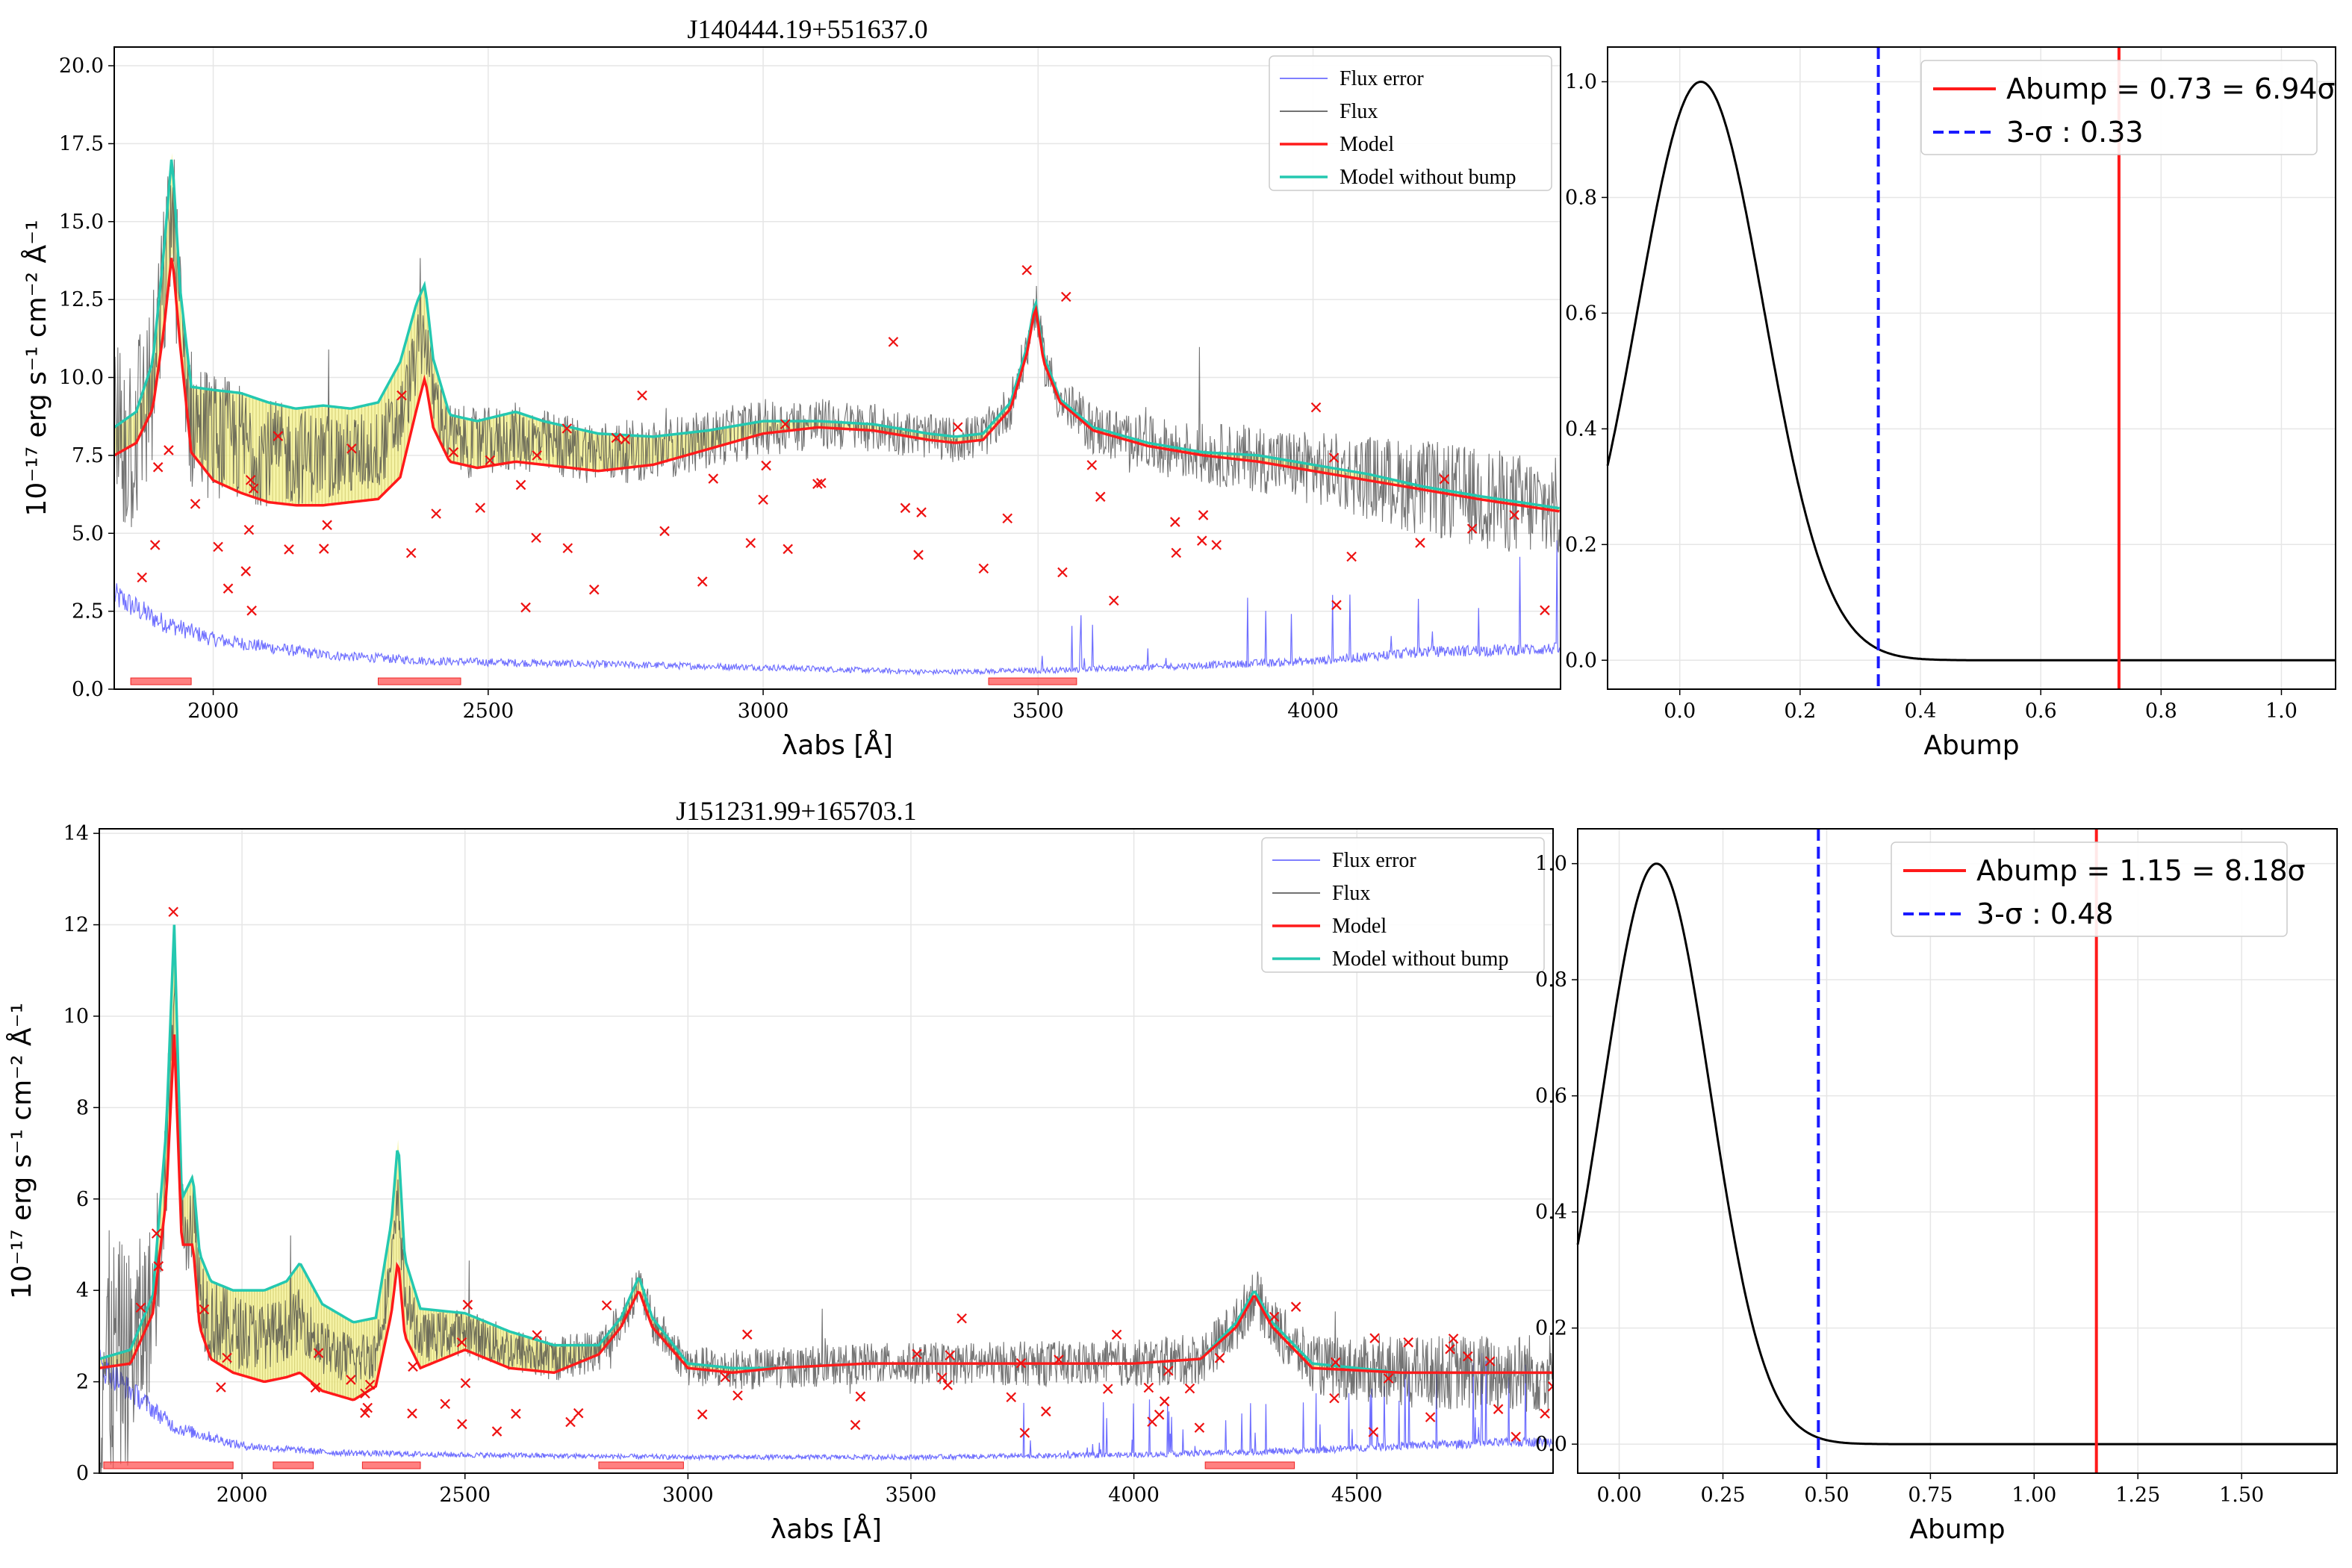 The height and width of the screenshot is (1568, 2352). I want to click on axes-frame, so click(1971, 368).